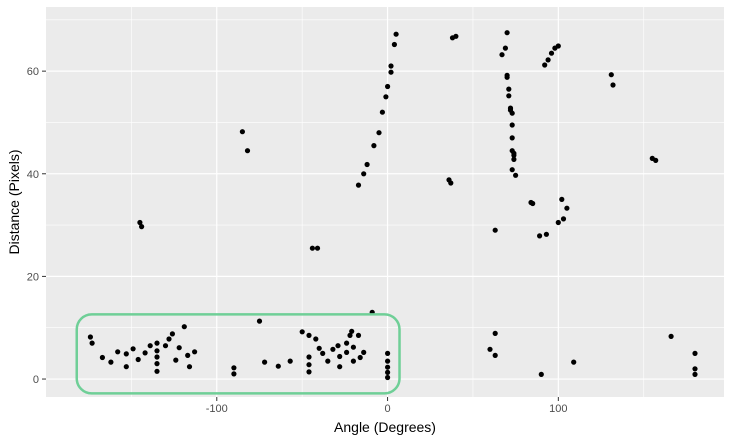 The height and width of the screenshot is (441, 731). Describe the element at coordinates (238, 354) in the screenshot. I see `highlight-box` at that location.